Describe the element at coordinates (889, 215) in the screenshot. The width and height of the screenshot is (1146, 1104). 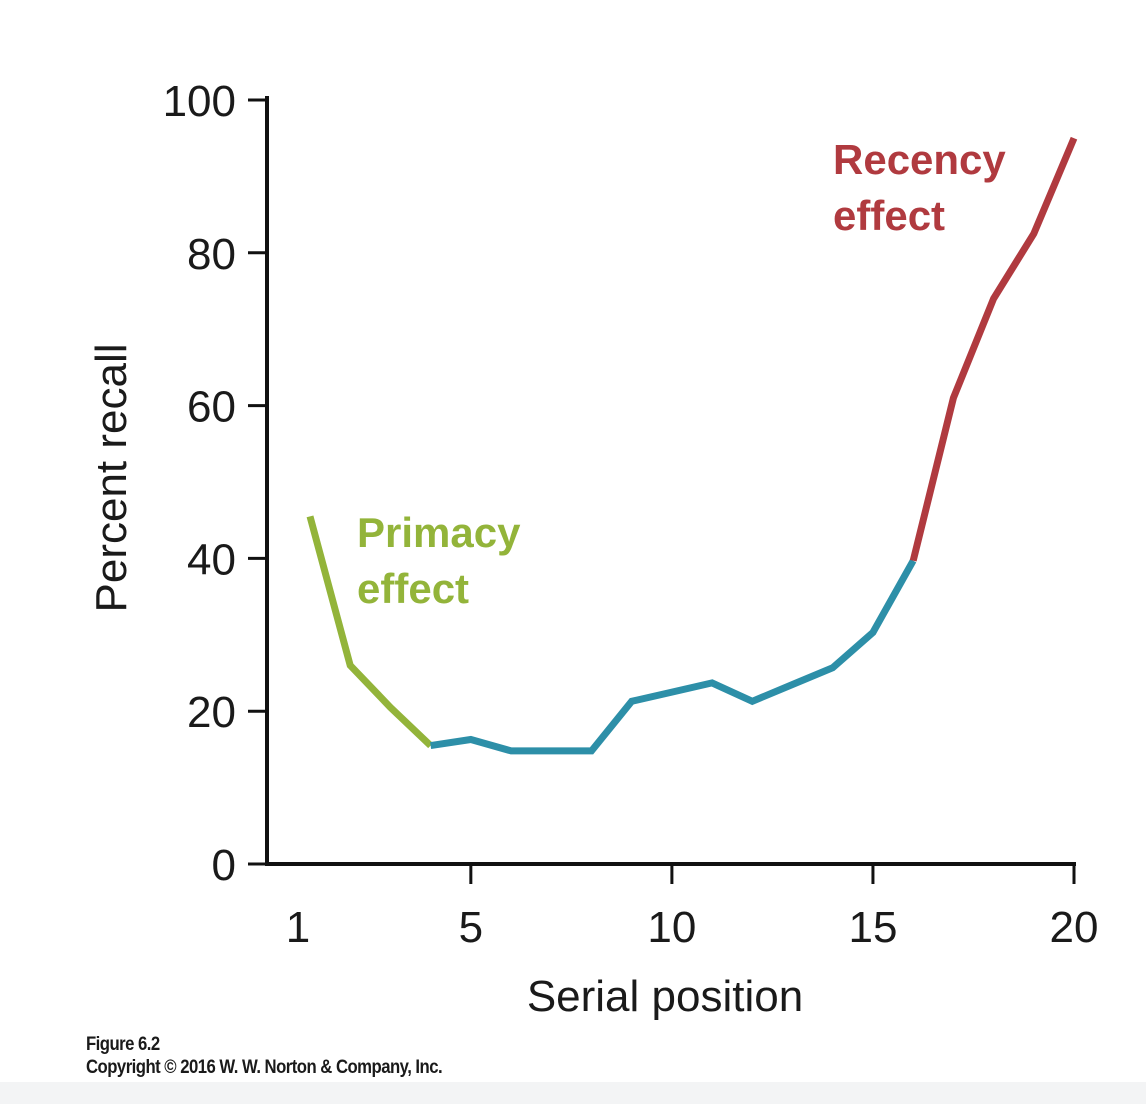
I see `recency-annotation-line2: effect` at that location.